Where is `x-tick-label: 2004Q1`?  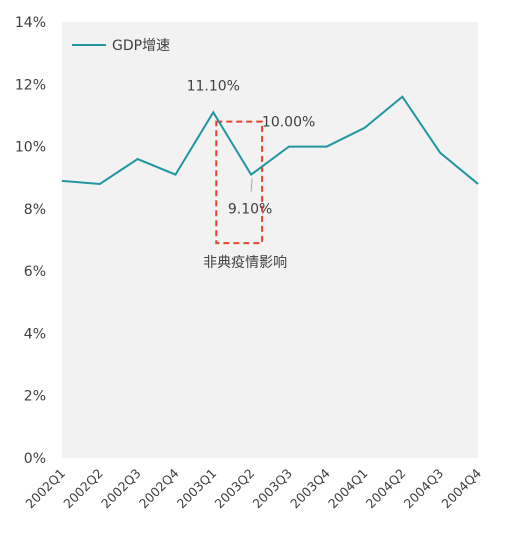 x-tick-label: 2004Q1 is located at coordinates (348, 489).